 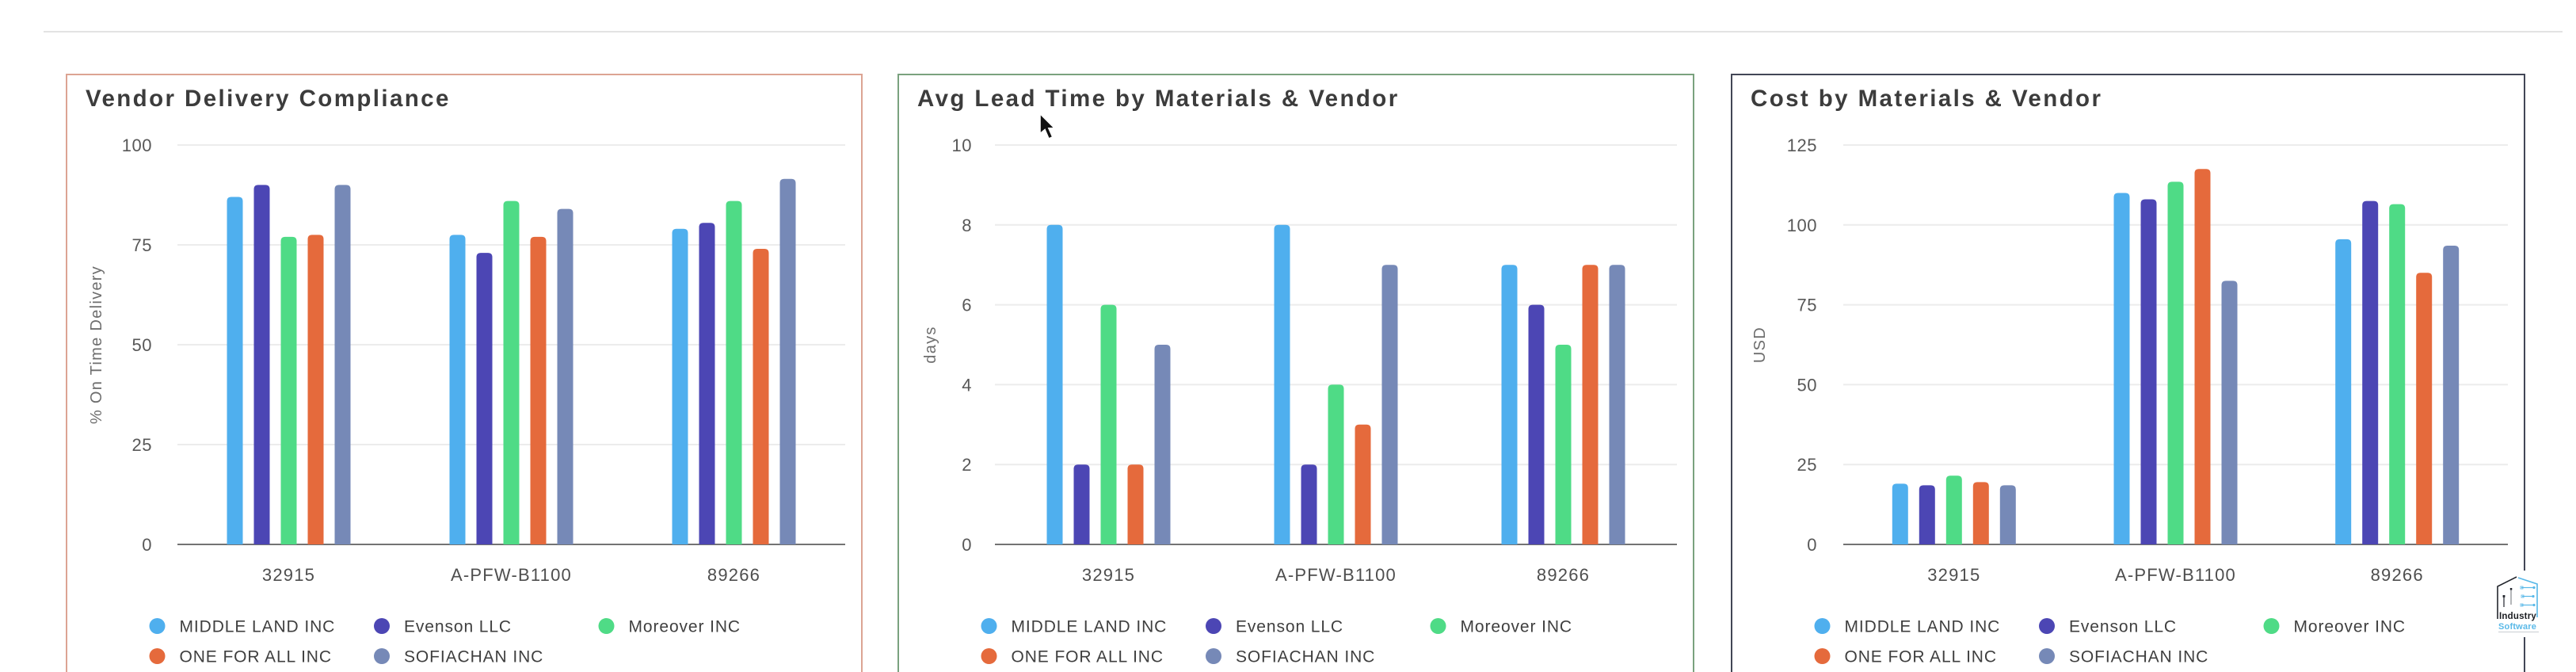 I want to click on svg-text: 4, so click(x=967, y=385).